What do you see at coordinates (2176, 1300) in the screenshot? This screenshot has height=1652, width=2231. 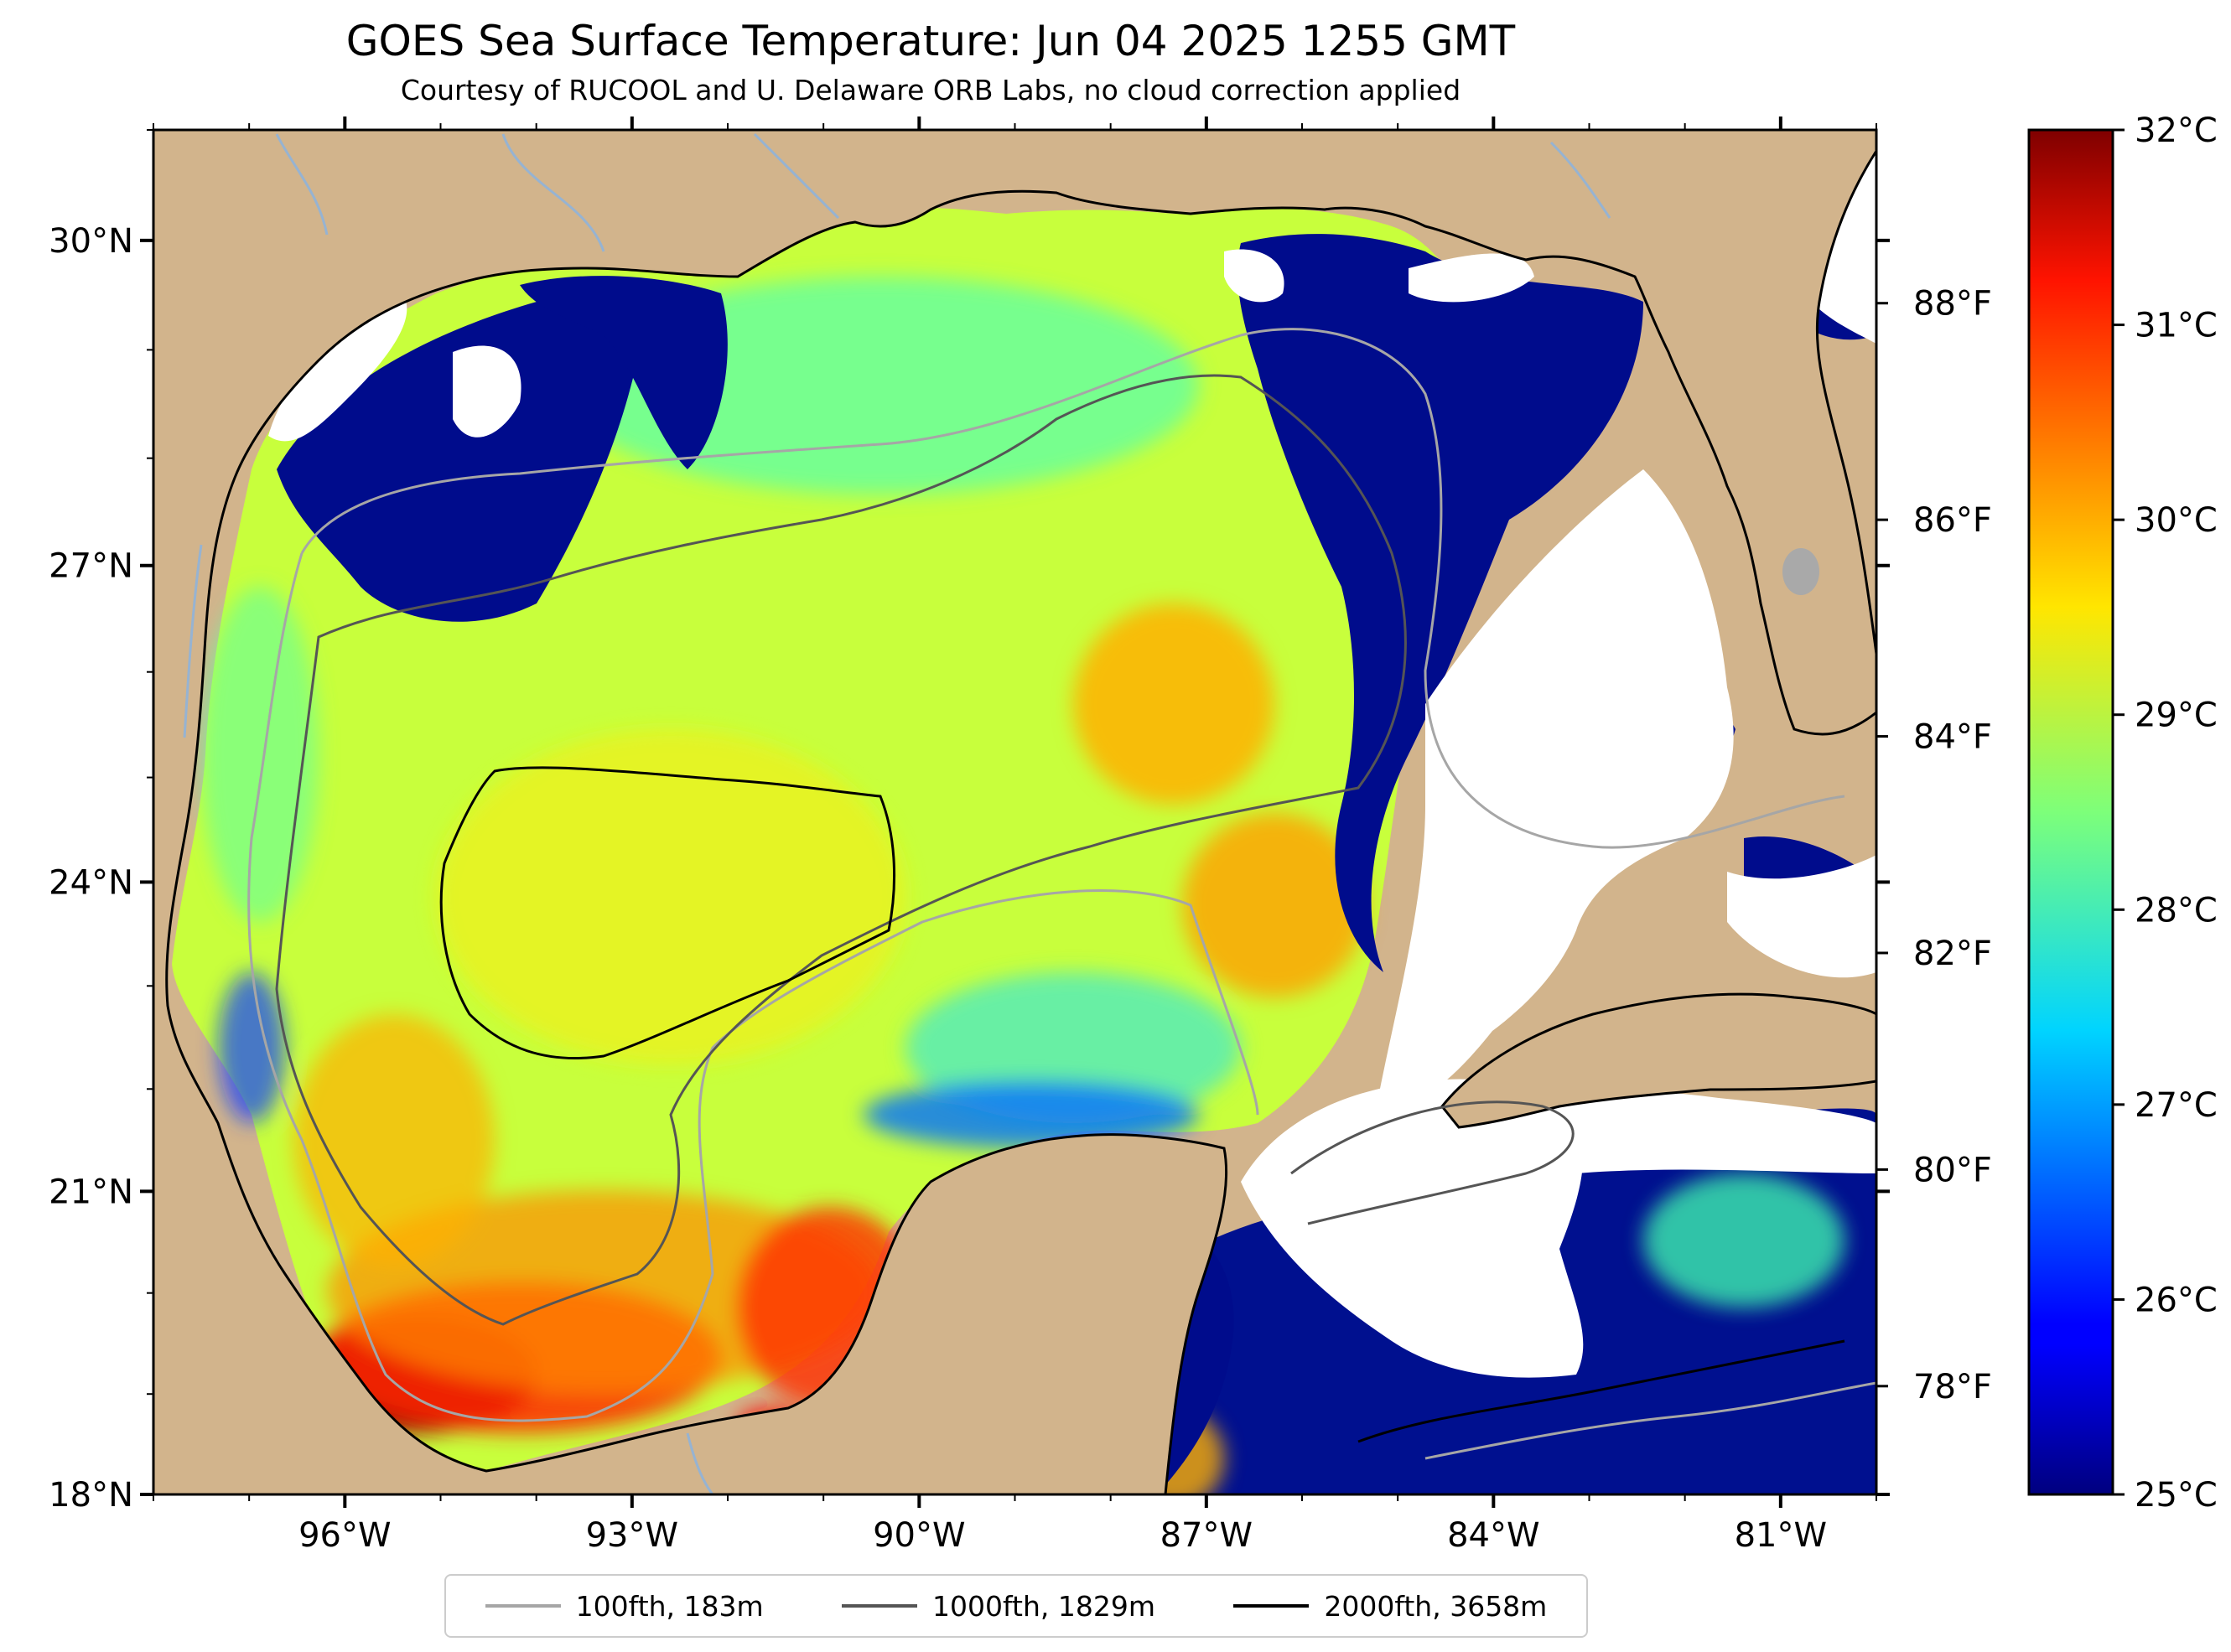 I see `celsius-tick-label: 26°C` at bounding box center [2176, 1300].